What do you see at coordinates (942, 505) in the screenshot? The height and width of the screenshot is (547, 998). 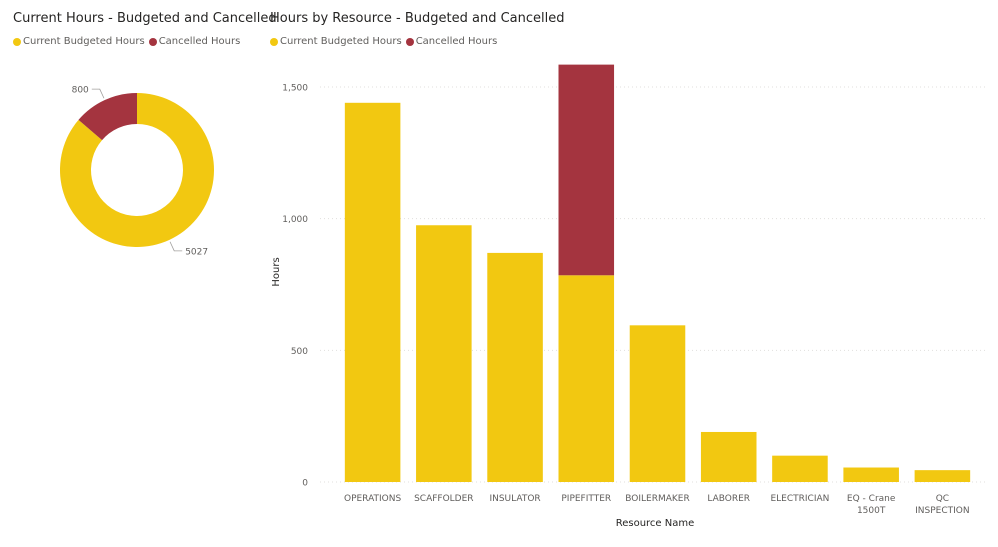 I see `x-tick-label: QC INSPECTION` at bounding box center [942, 505].